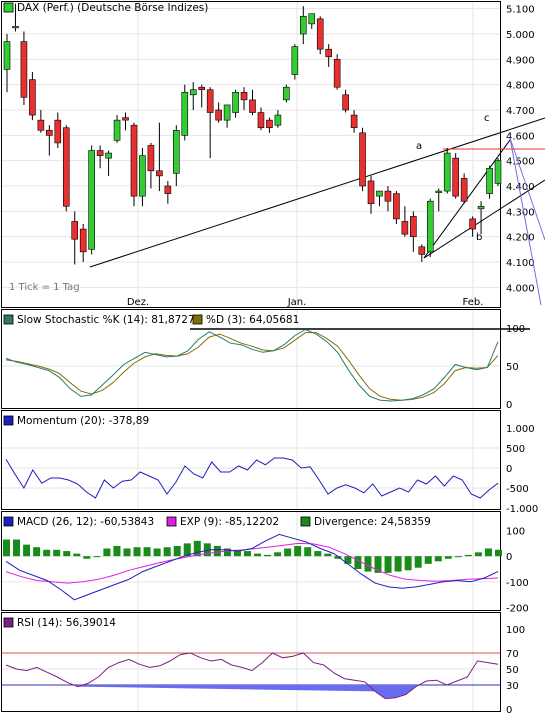 This screenshot has height=718, width=545. I want to click on momentum-line, so click(252, 478).